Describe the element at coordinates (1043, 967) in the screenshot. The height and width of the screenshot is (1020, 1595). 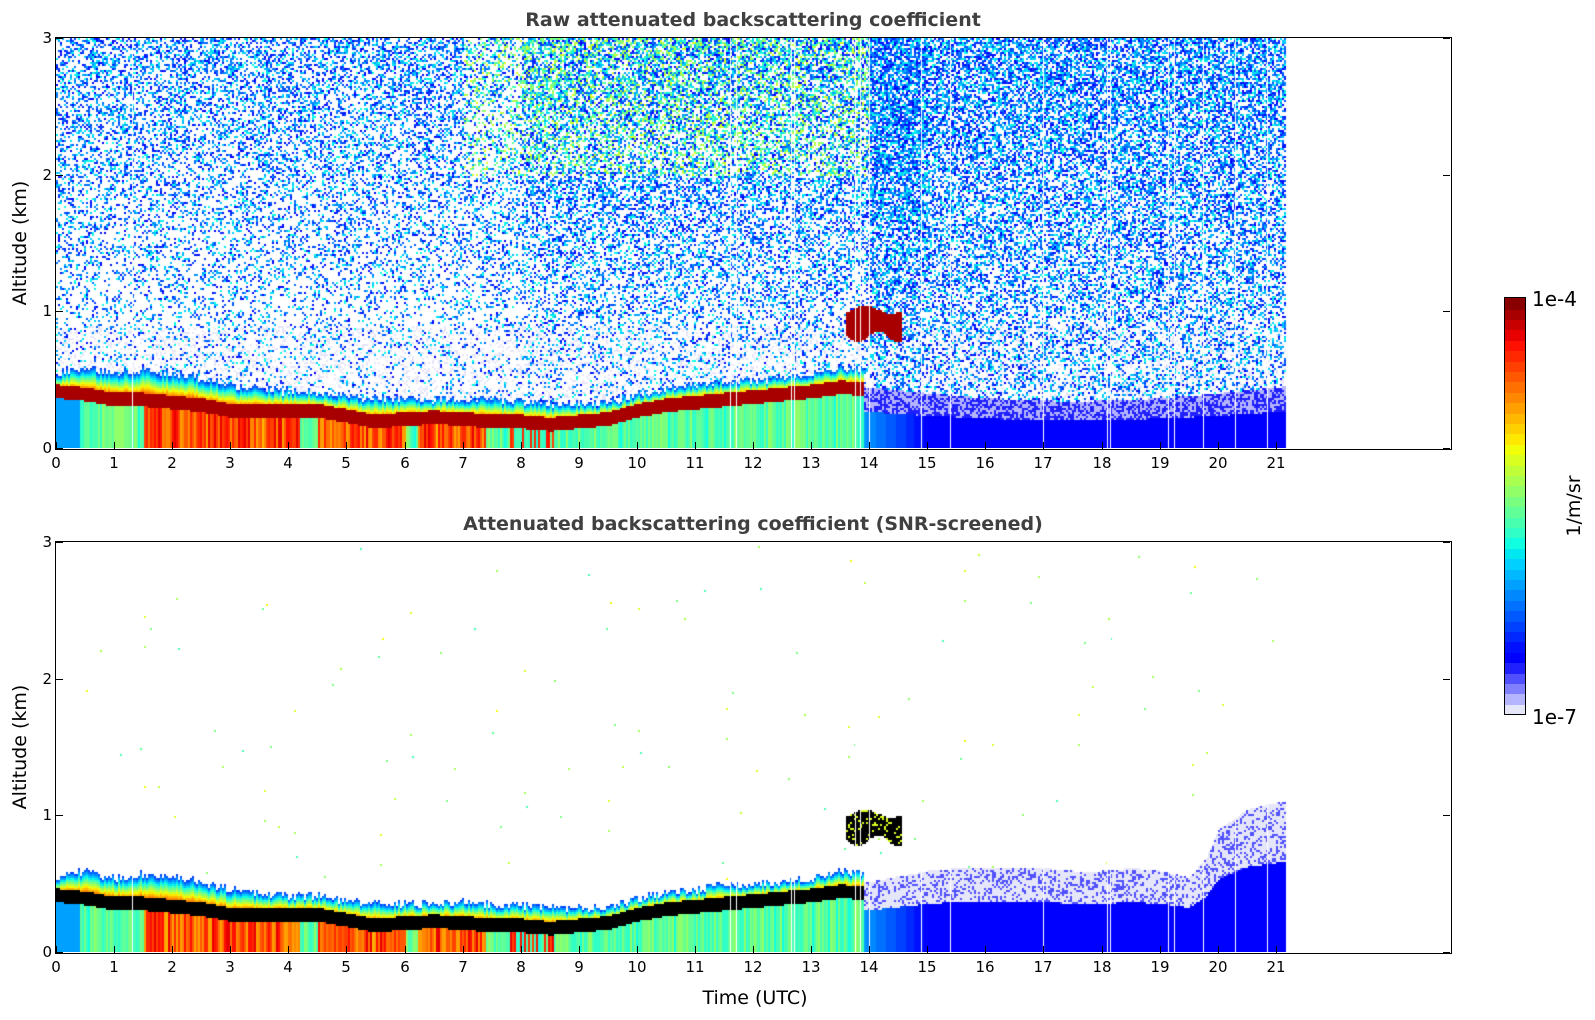
I see `x-tick-label: 17` at that location.